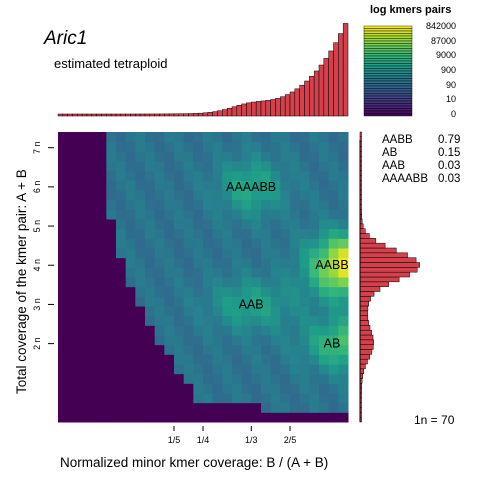 Image resolution: width=480 pixels, height=480 pixels. What do you see at coordinates (421, 160) in the screenshot?
I see `proportion-table: AABB 0.79 AB 0.15 AAB 0.03 AAAABB 0.03` at bounding box center [421, 160].